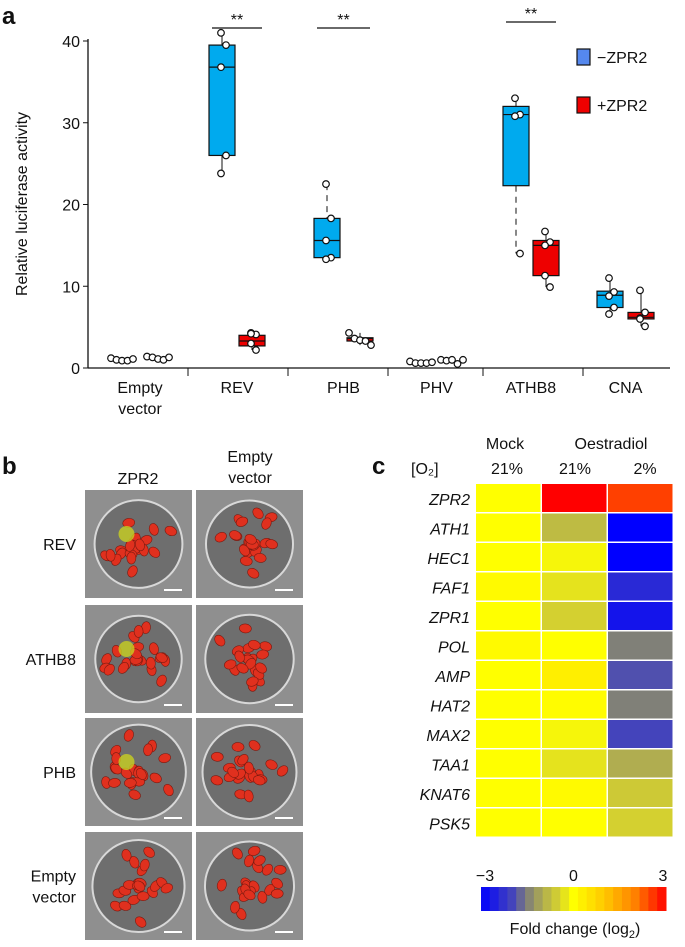 The height and width of the screenshot is (947, 685). What do you see at coordinates (71, 124) in the screenshot?
I see `y-tick-label: 30` at bounding box center [71, 124].